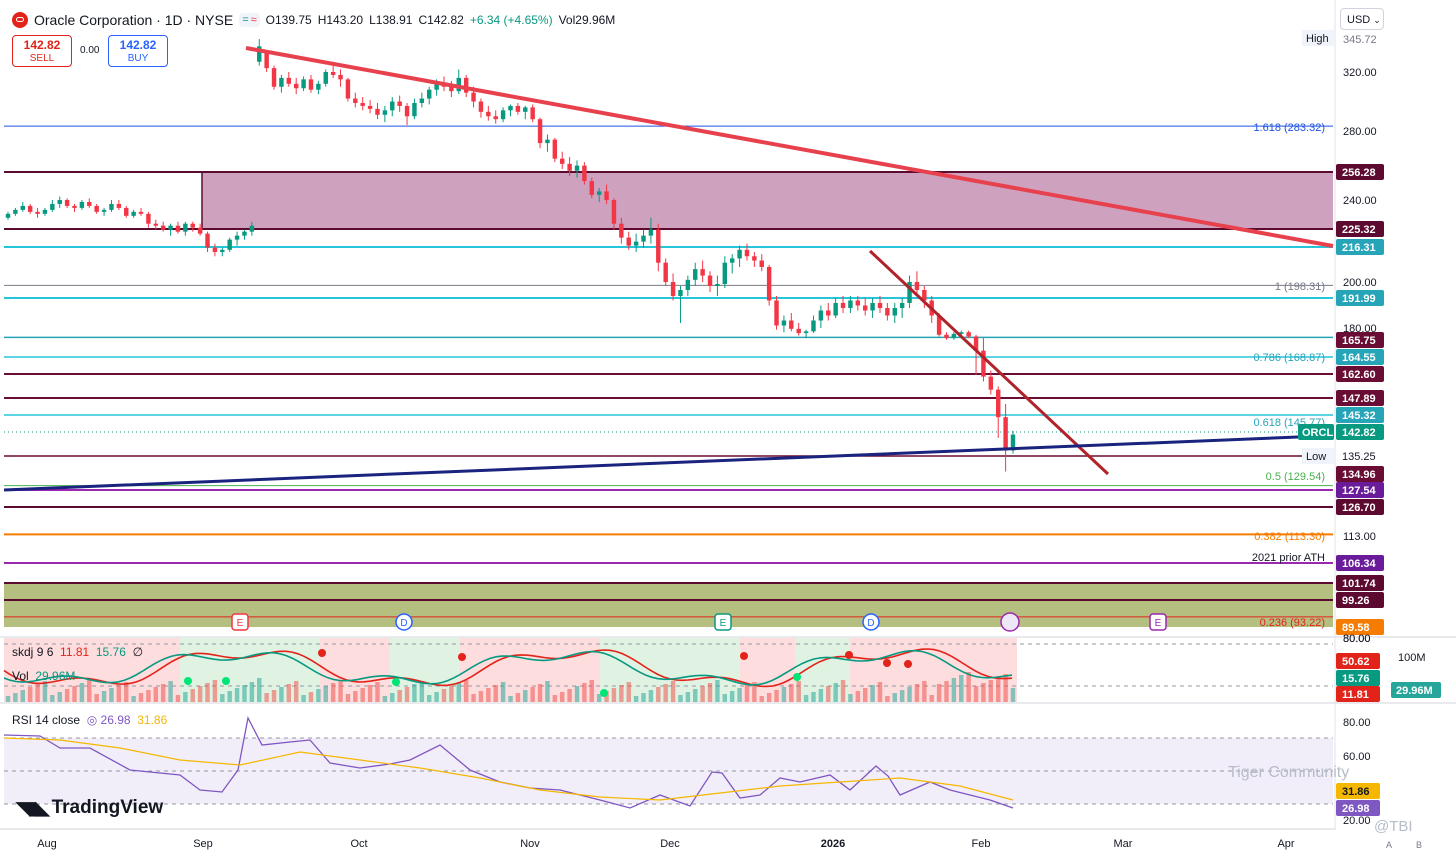  I want to click on earnings-marker-icon, so click(723, 622).